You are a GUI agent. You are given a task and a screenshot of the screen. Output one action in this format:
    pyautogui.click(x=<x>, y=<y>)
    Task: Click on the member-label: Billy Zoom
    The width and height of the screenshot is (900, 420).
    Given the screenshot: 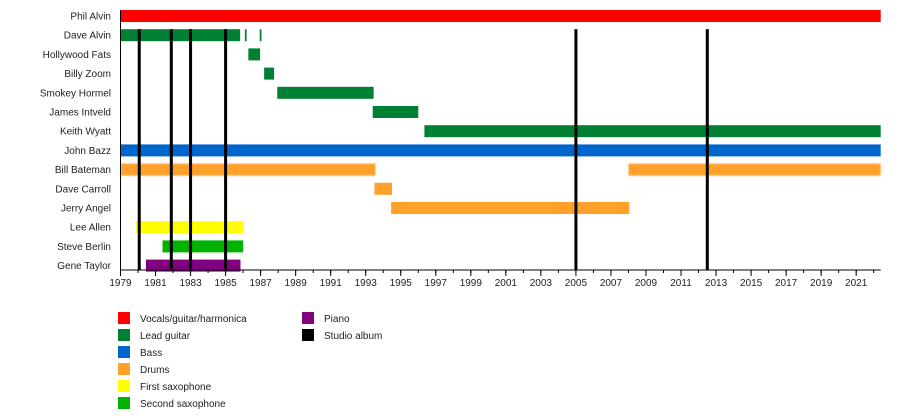 What is the action you would take?
    pyautogui.click(x=87, y=74)
    